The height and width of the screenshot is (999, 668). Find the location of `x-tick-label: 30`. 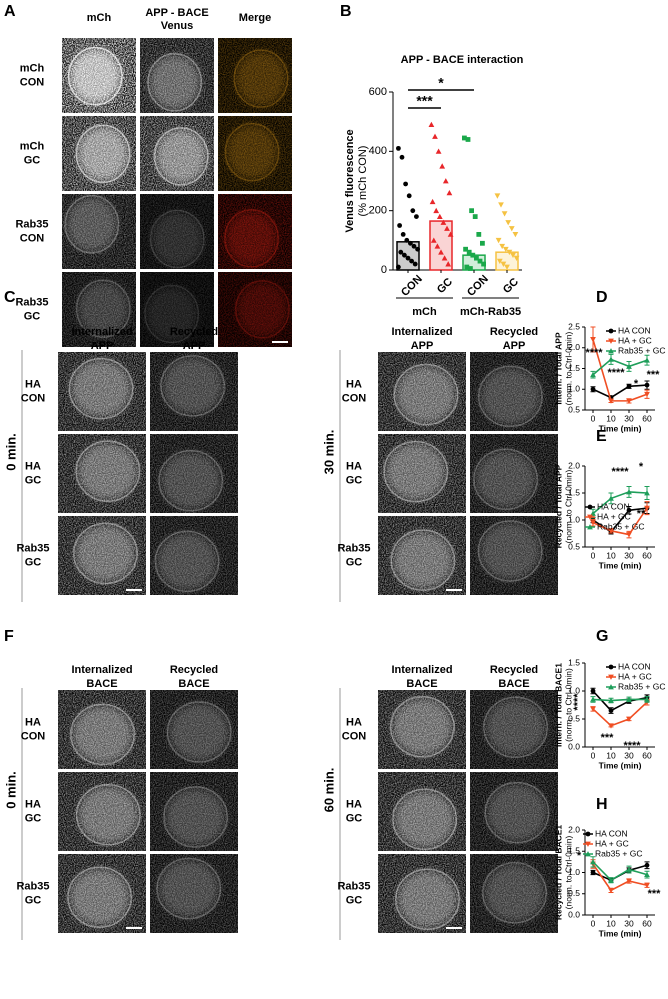

x-tick-label: 30 is located at coordinates (629, 555).